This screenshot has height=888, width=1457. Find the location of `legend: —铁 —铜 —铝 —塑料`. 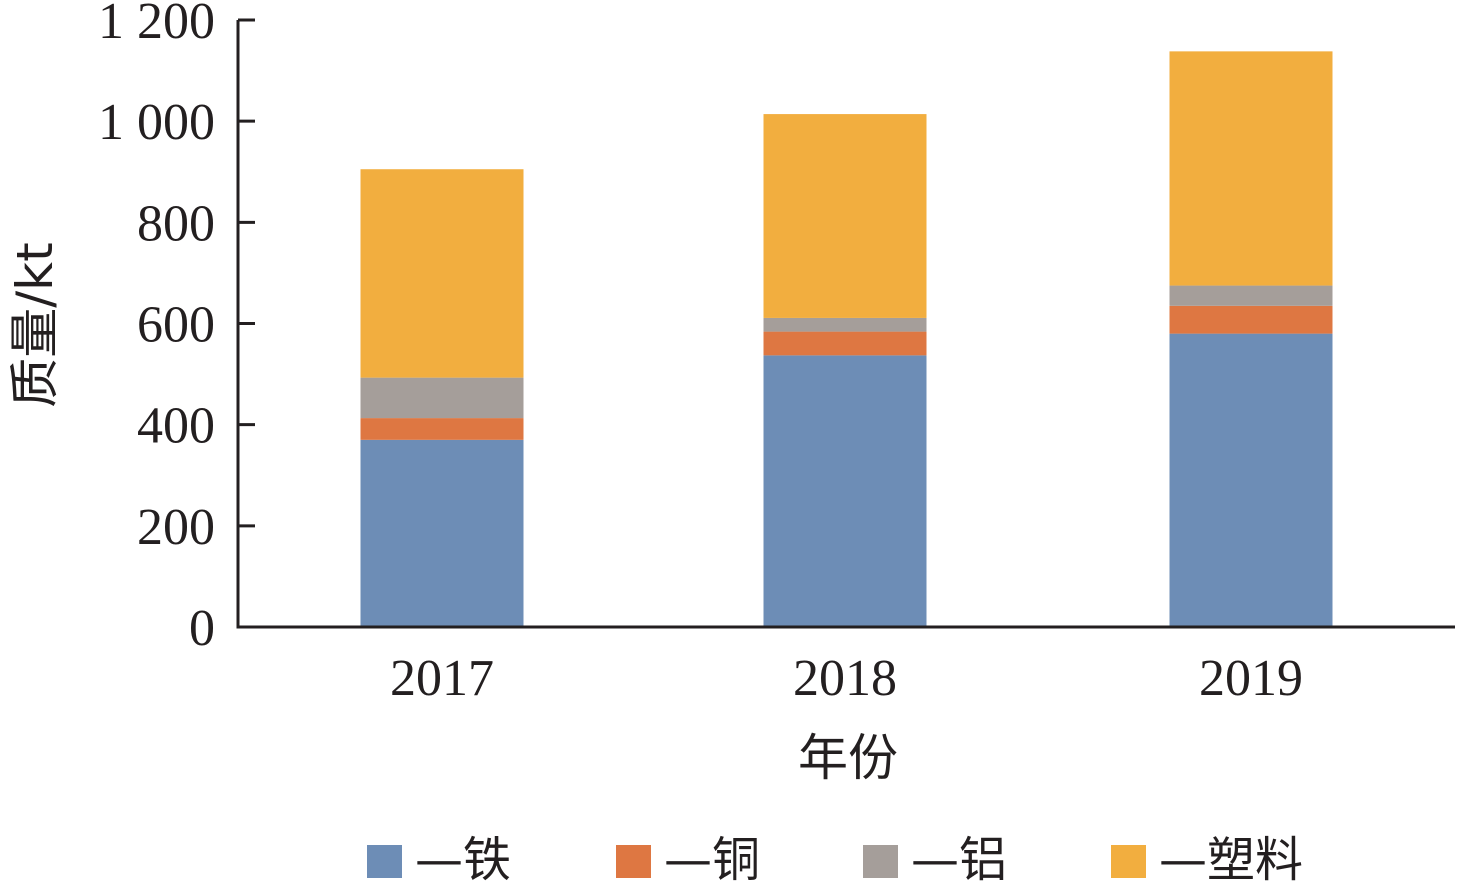

legend: —铁 —铜 —铝 —塑料 is located at coordinates (835, 860).